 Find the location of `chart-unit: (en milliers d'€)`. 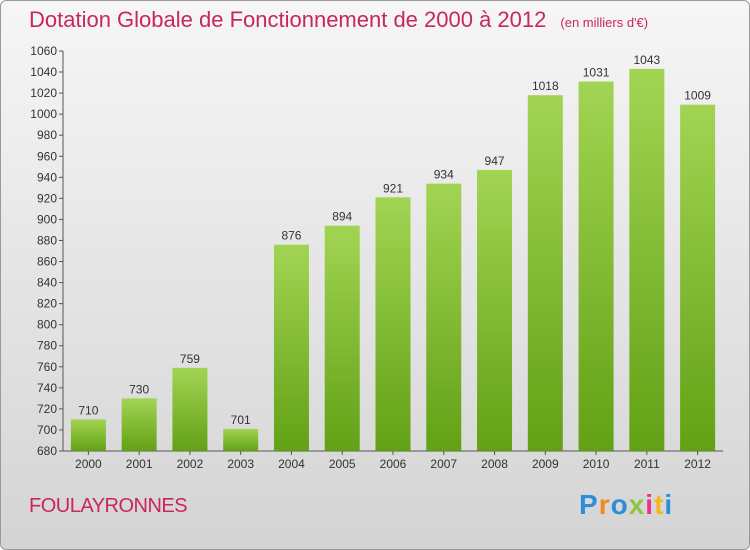

chart-unit: (en milliers d'€) is located at coordinates (604, 22).